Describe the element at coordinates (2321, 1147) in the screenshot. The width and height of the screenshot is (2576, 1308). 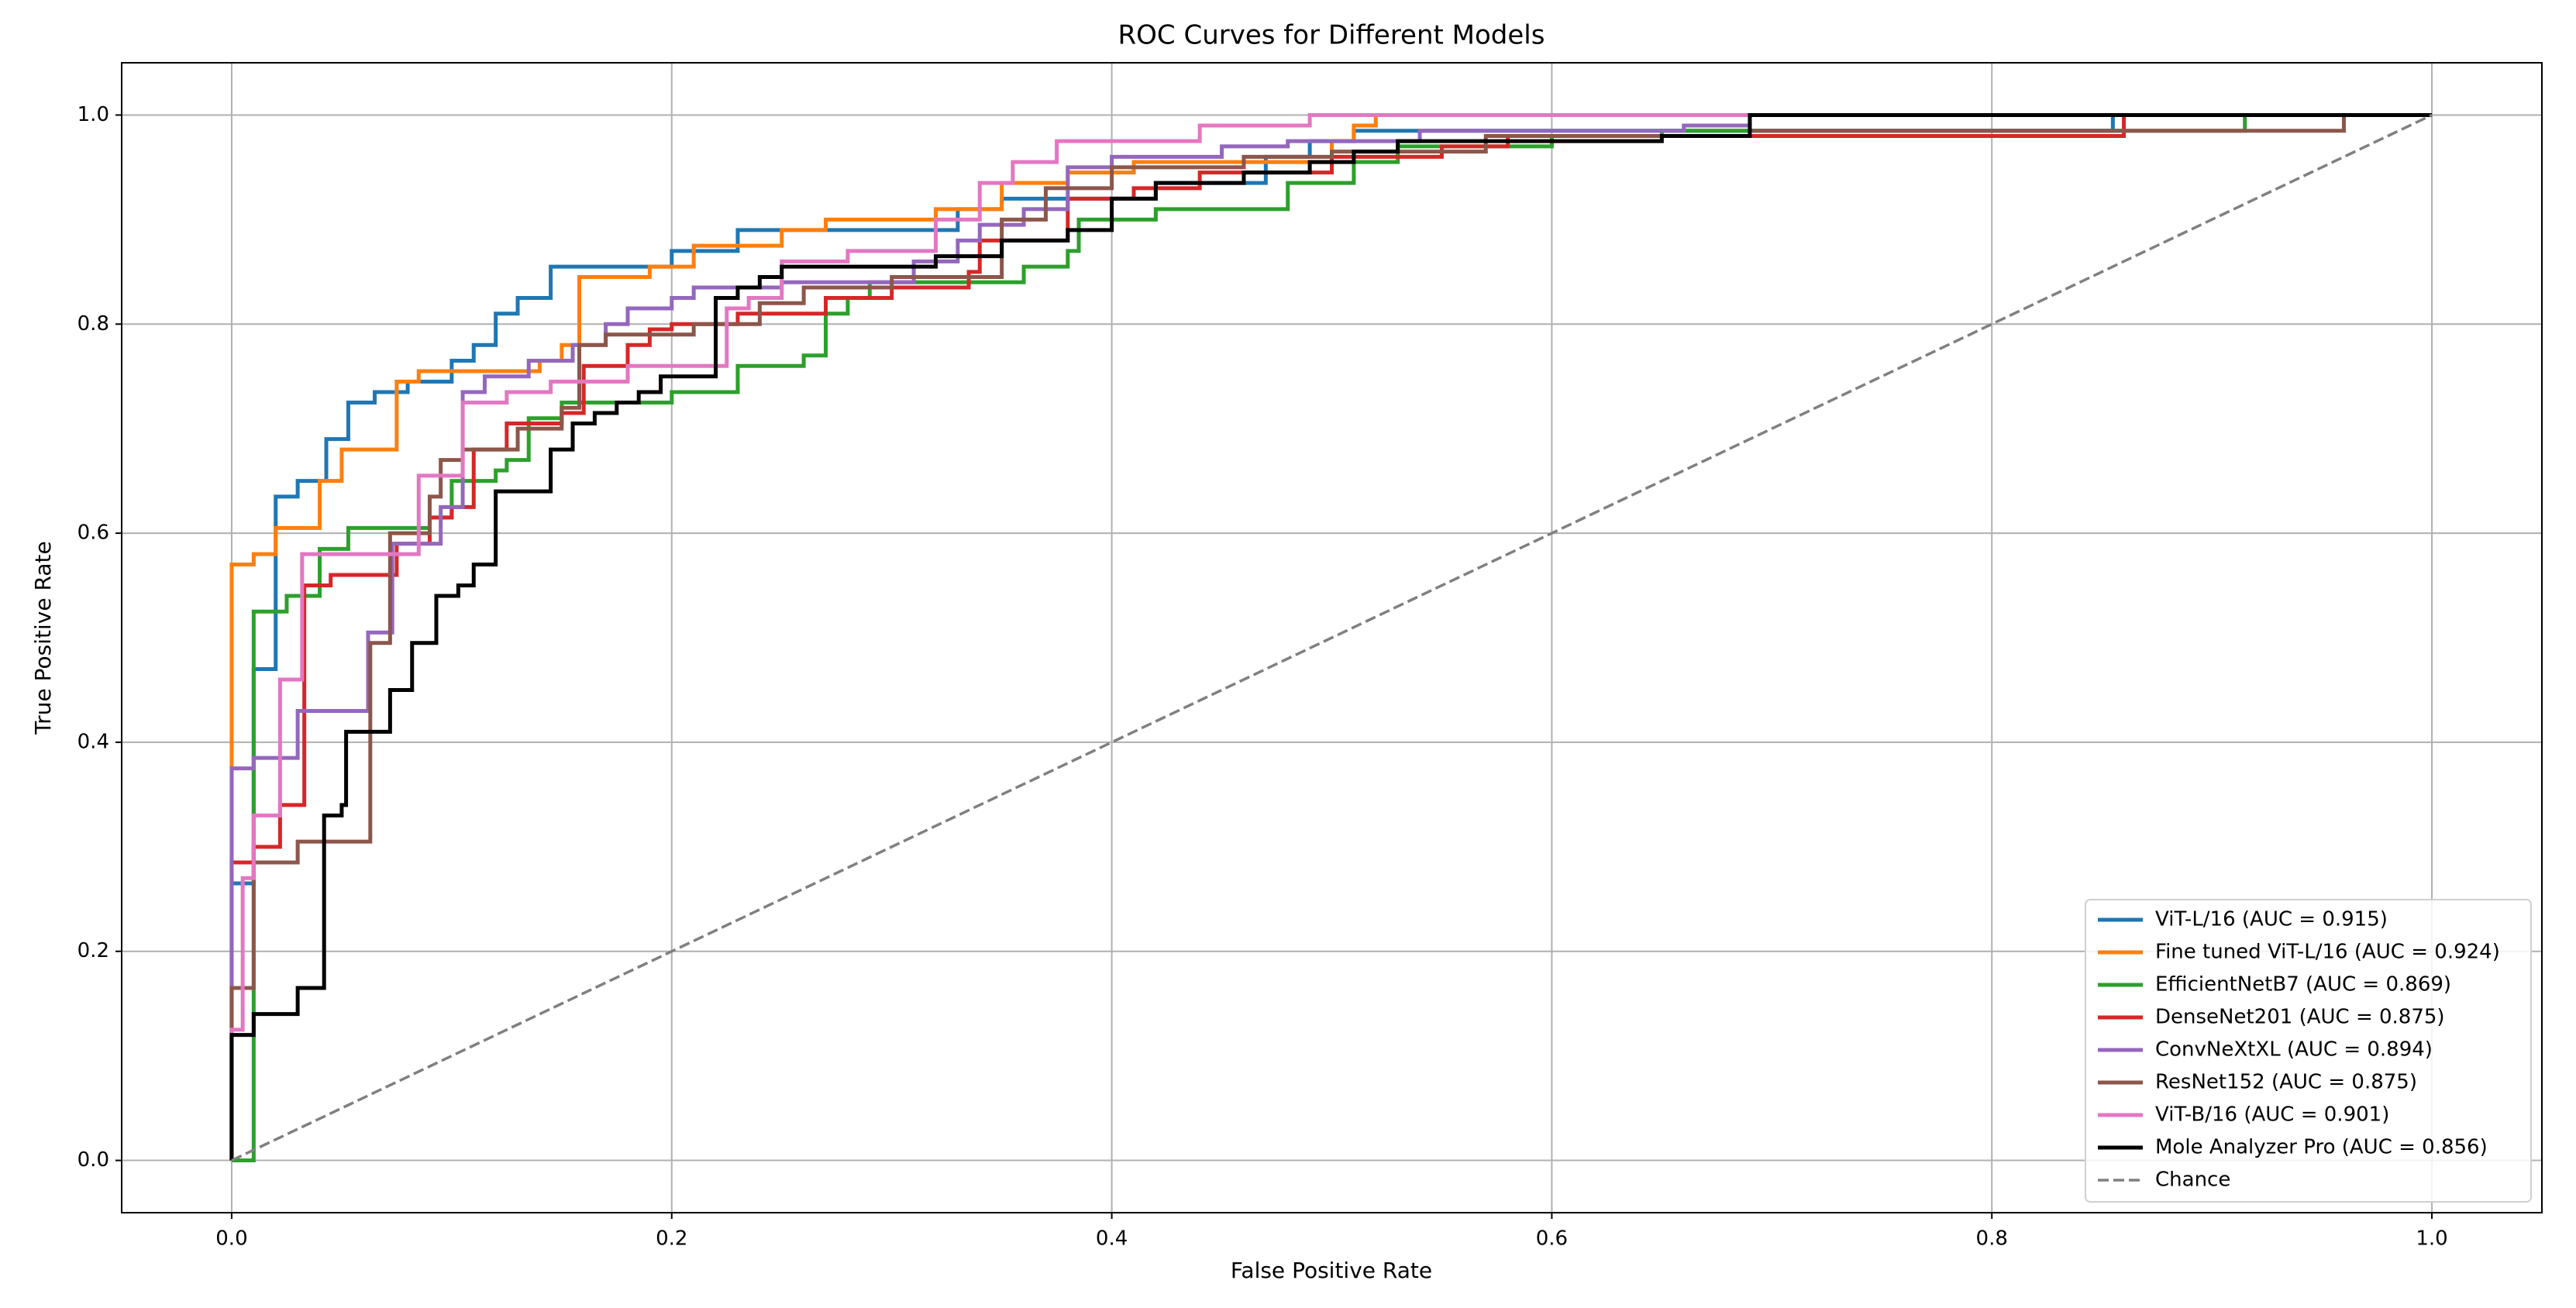
I see `legend-label: Mole Analyzer Pro (AUC = 0.856)` at that location.